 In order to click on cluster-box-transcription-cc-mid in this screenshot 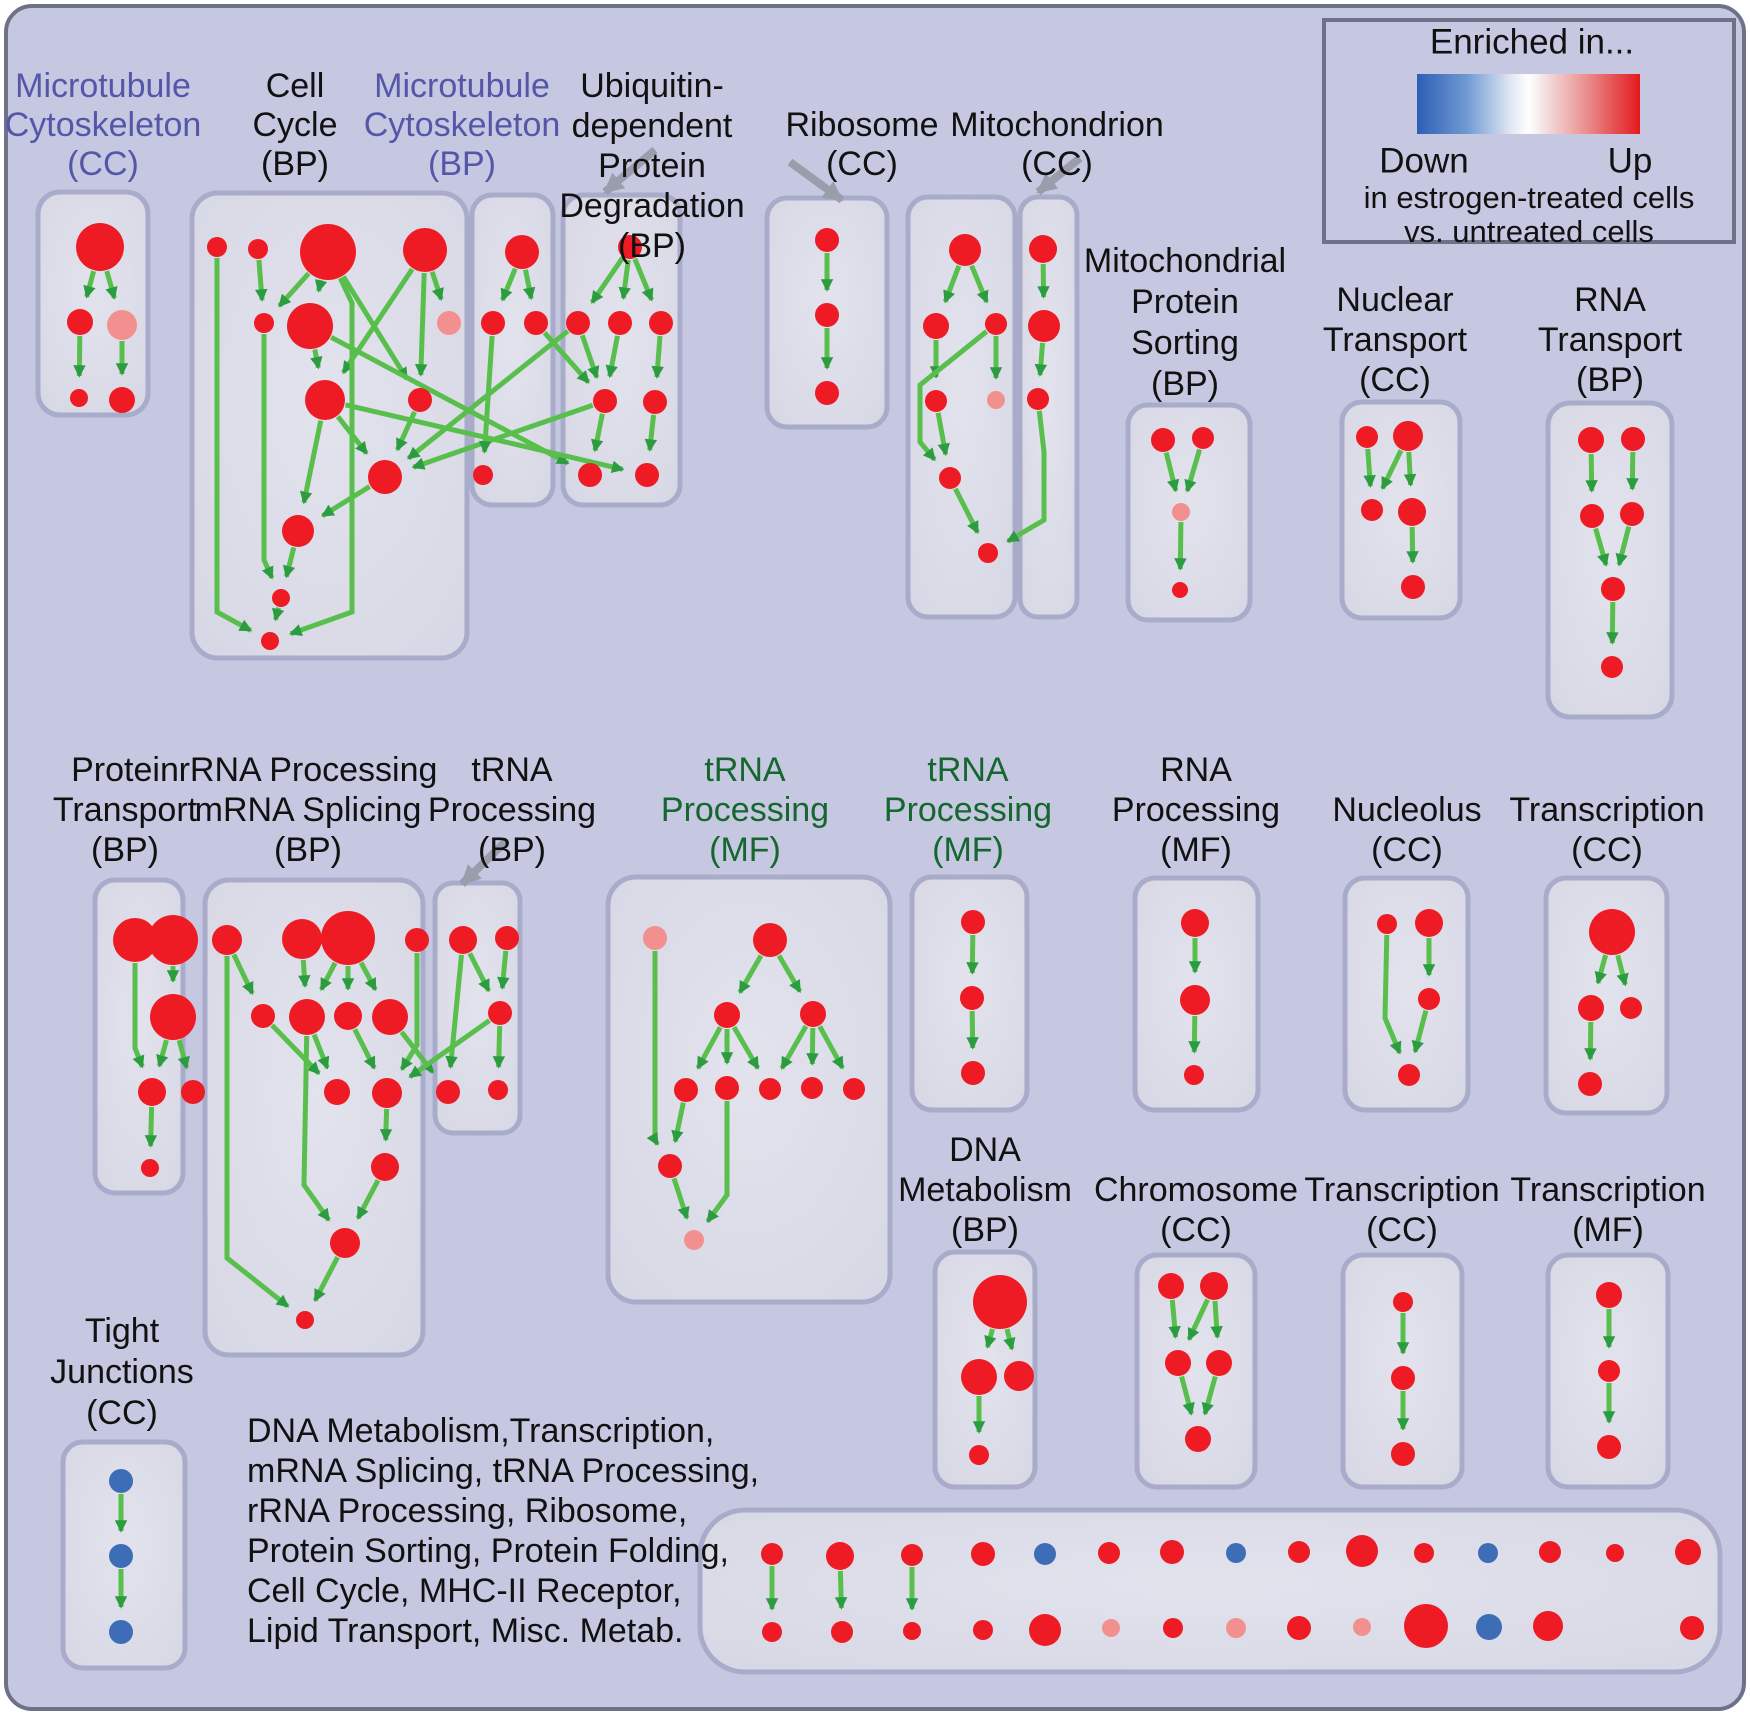, I will do `click(1606, 995)`.